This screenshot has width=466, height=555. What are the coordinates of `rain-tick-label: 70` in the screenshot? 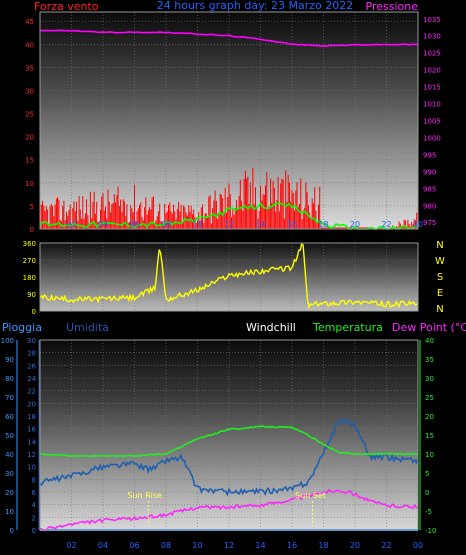 It's located at (9, 398).